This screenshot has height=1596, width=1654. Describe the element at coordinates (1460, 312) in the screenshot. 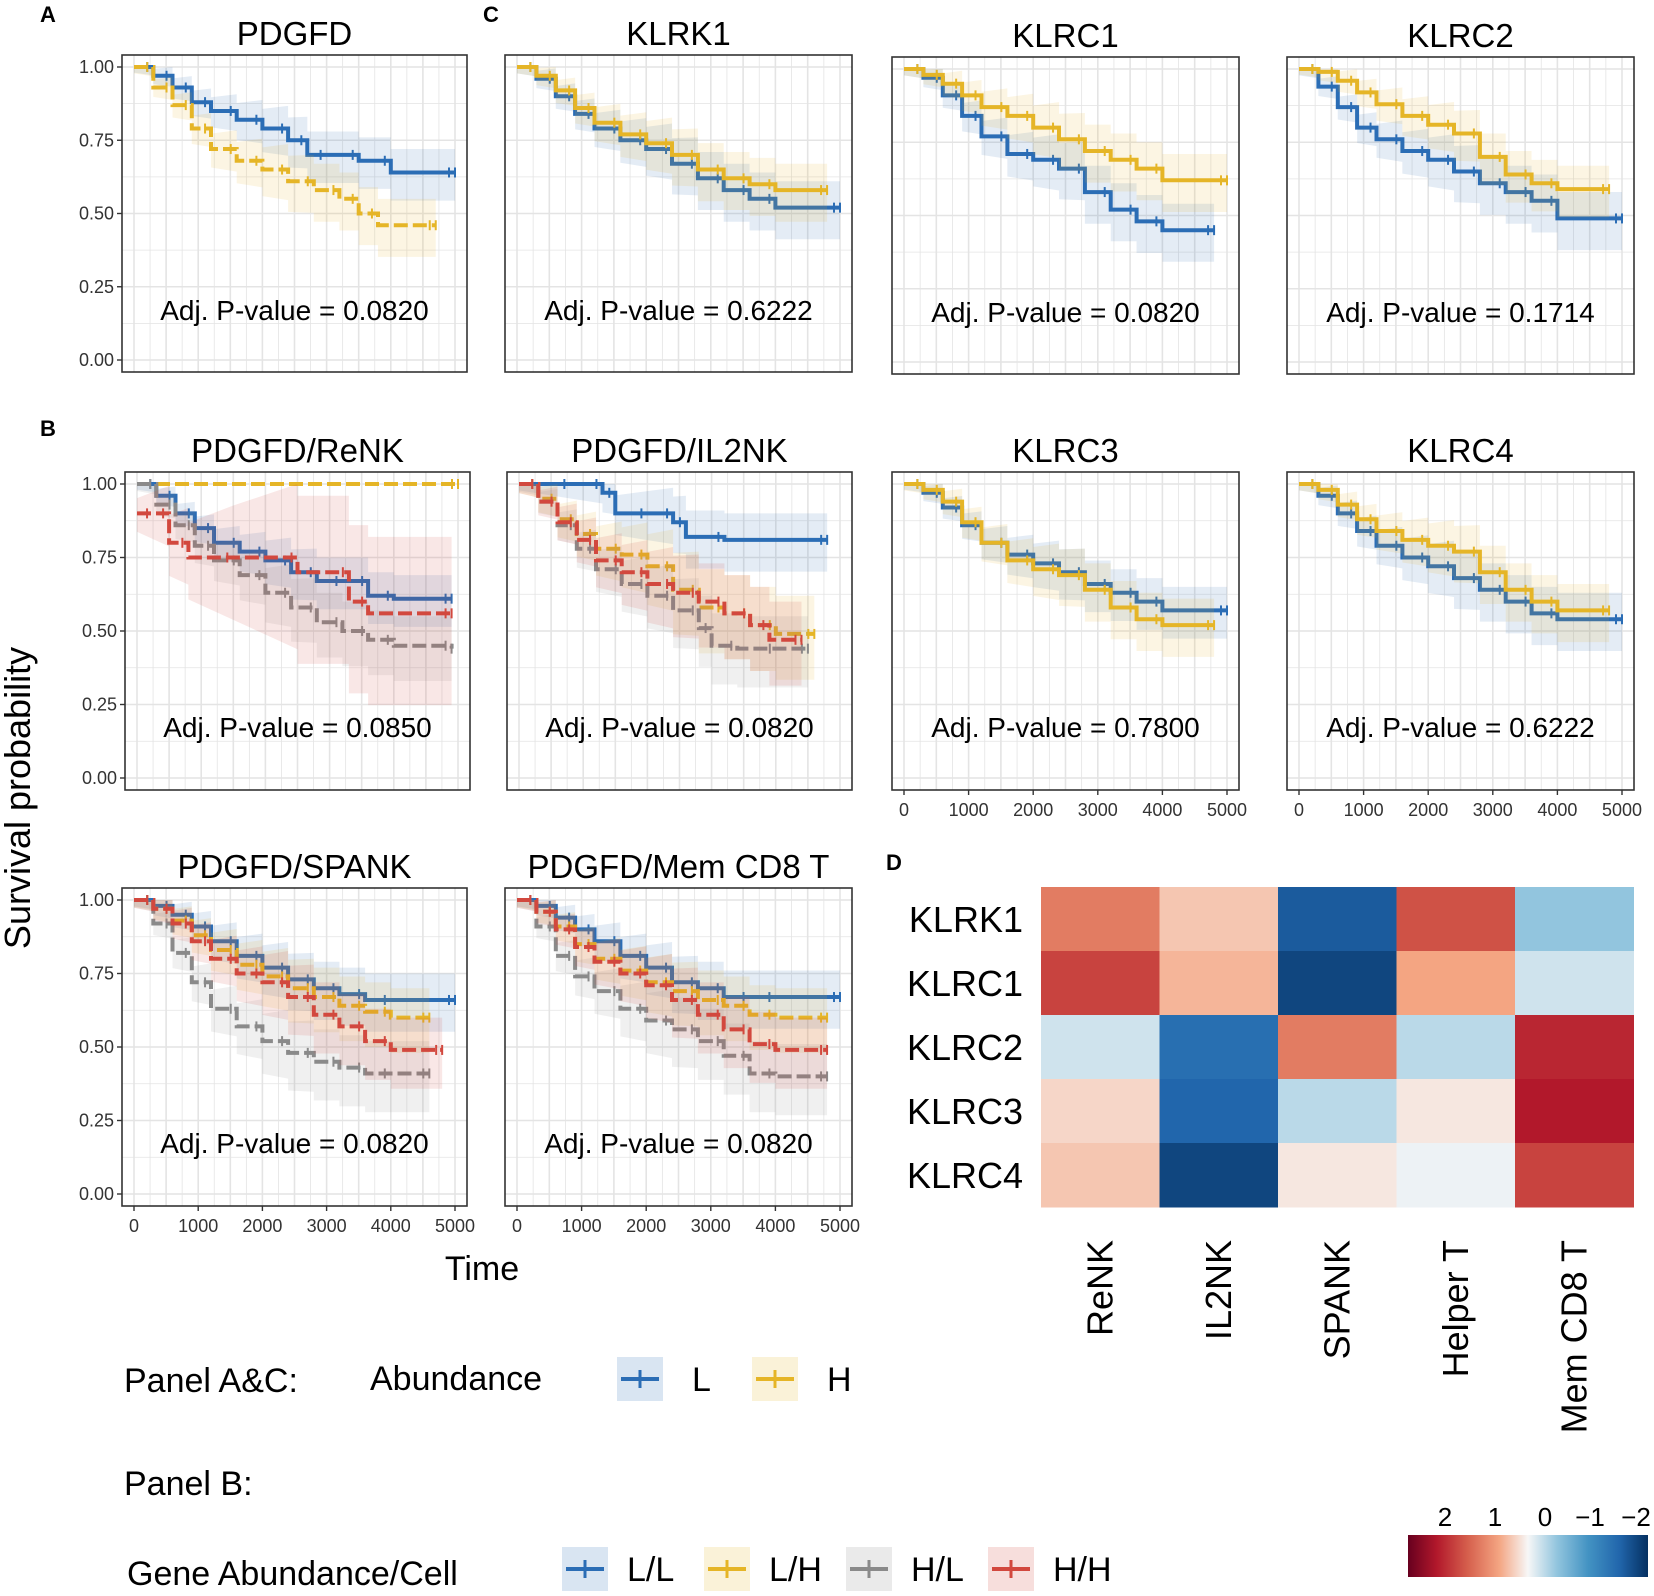

I see `p-value-annotation: Adj. P-value = 0.1714` at that location.